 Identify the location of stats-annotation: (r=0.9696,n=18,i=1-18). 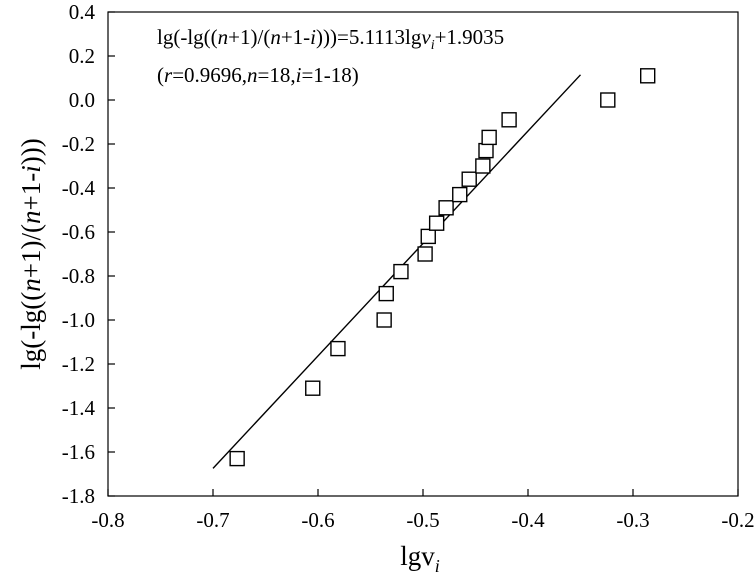
(258, 75).